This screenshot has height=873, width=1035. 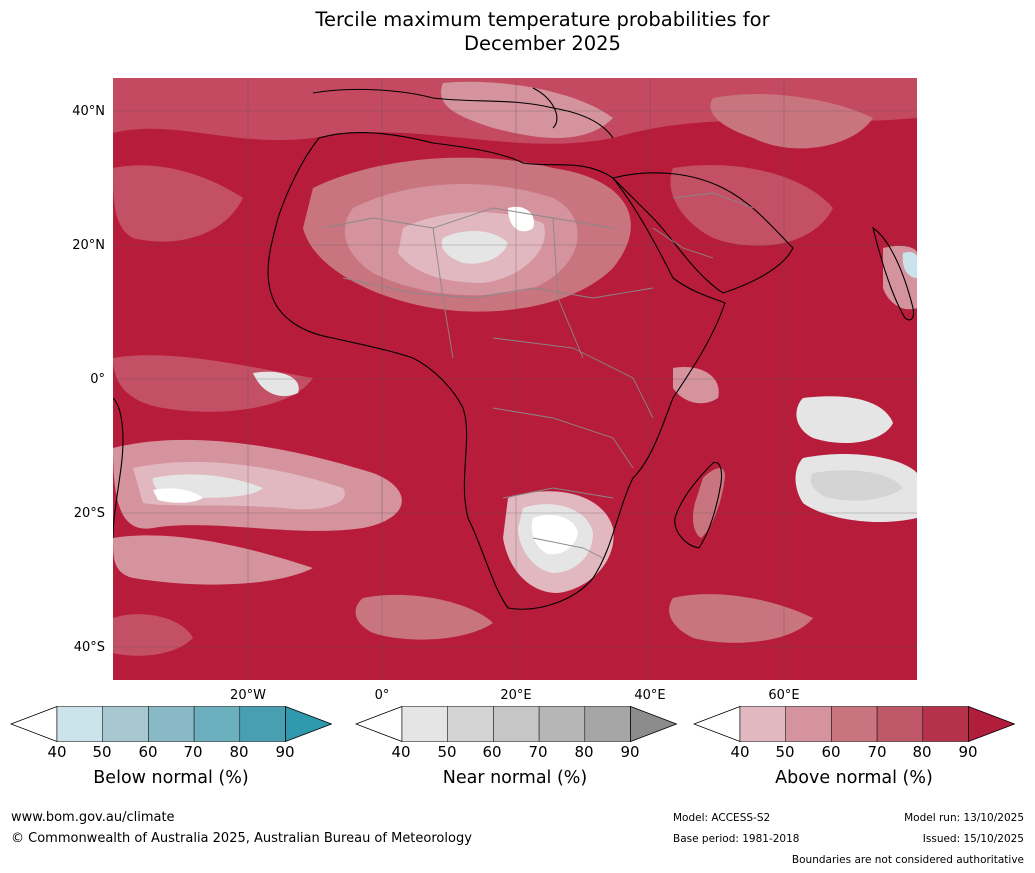 I want to click on above-tick-60: 60, so click(x=831, y=752).